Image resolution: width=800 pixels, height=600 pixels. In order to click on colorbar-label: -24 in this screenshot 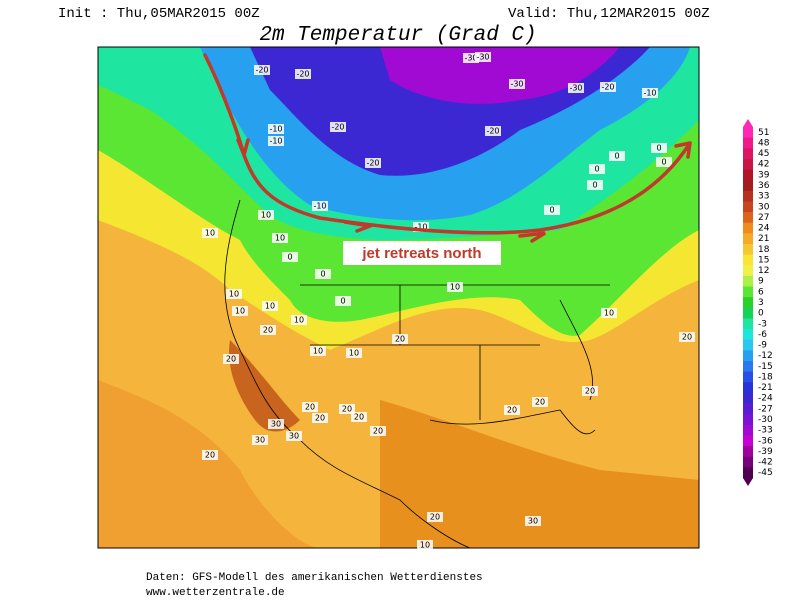, I will do `click(765, 399)`.